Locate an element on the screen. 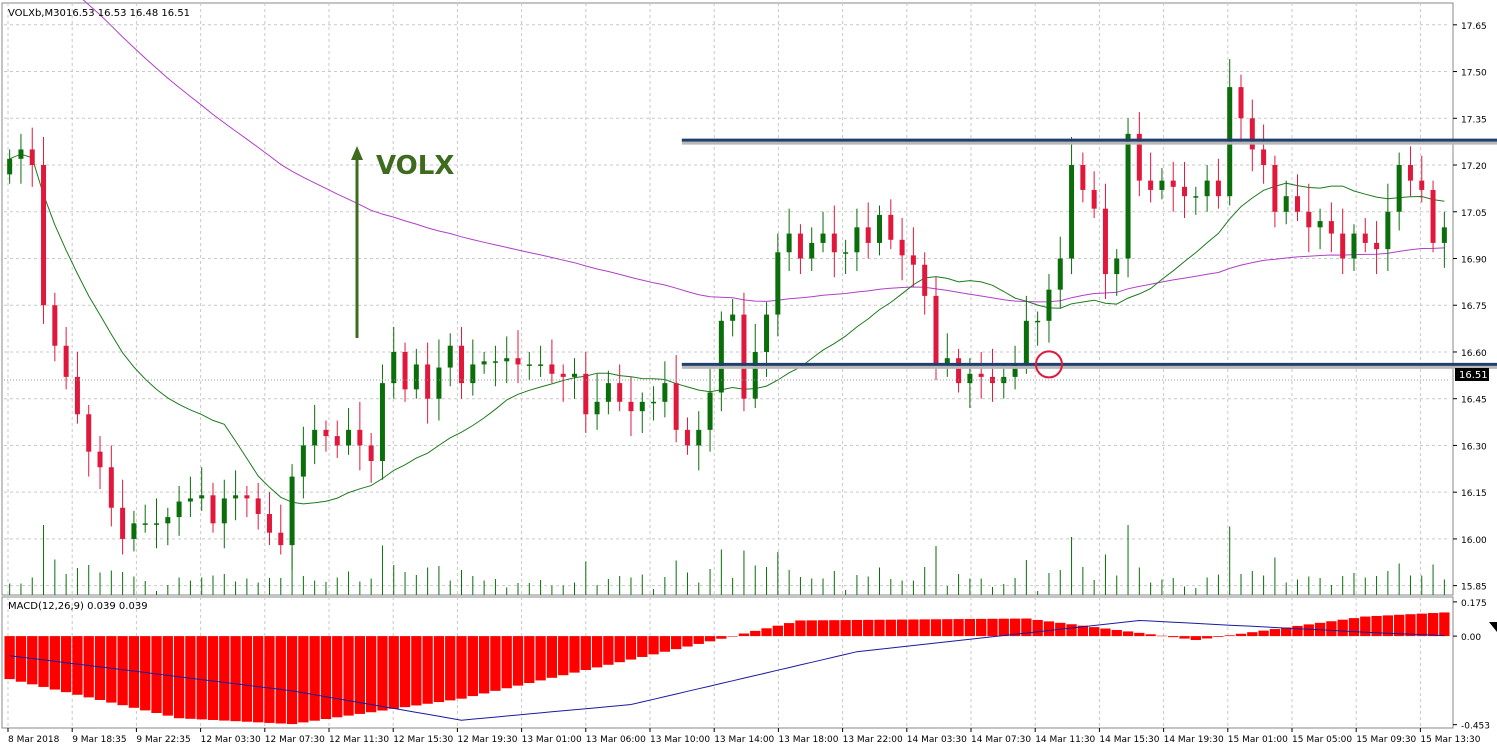  time-tick-label: 12 Mar 03:30 is located at coordinates (231, 740).